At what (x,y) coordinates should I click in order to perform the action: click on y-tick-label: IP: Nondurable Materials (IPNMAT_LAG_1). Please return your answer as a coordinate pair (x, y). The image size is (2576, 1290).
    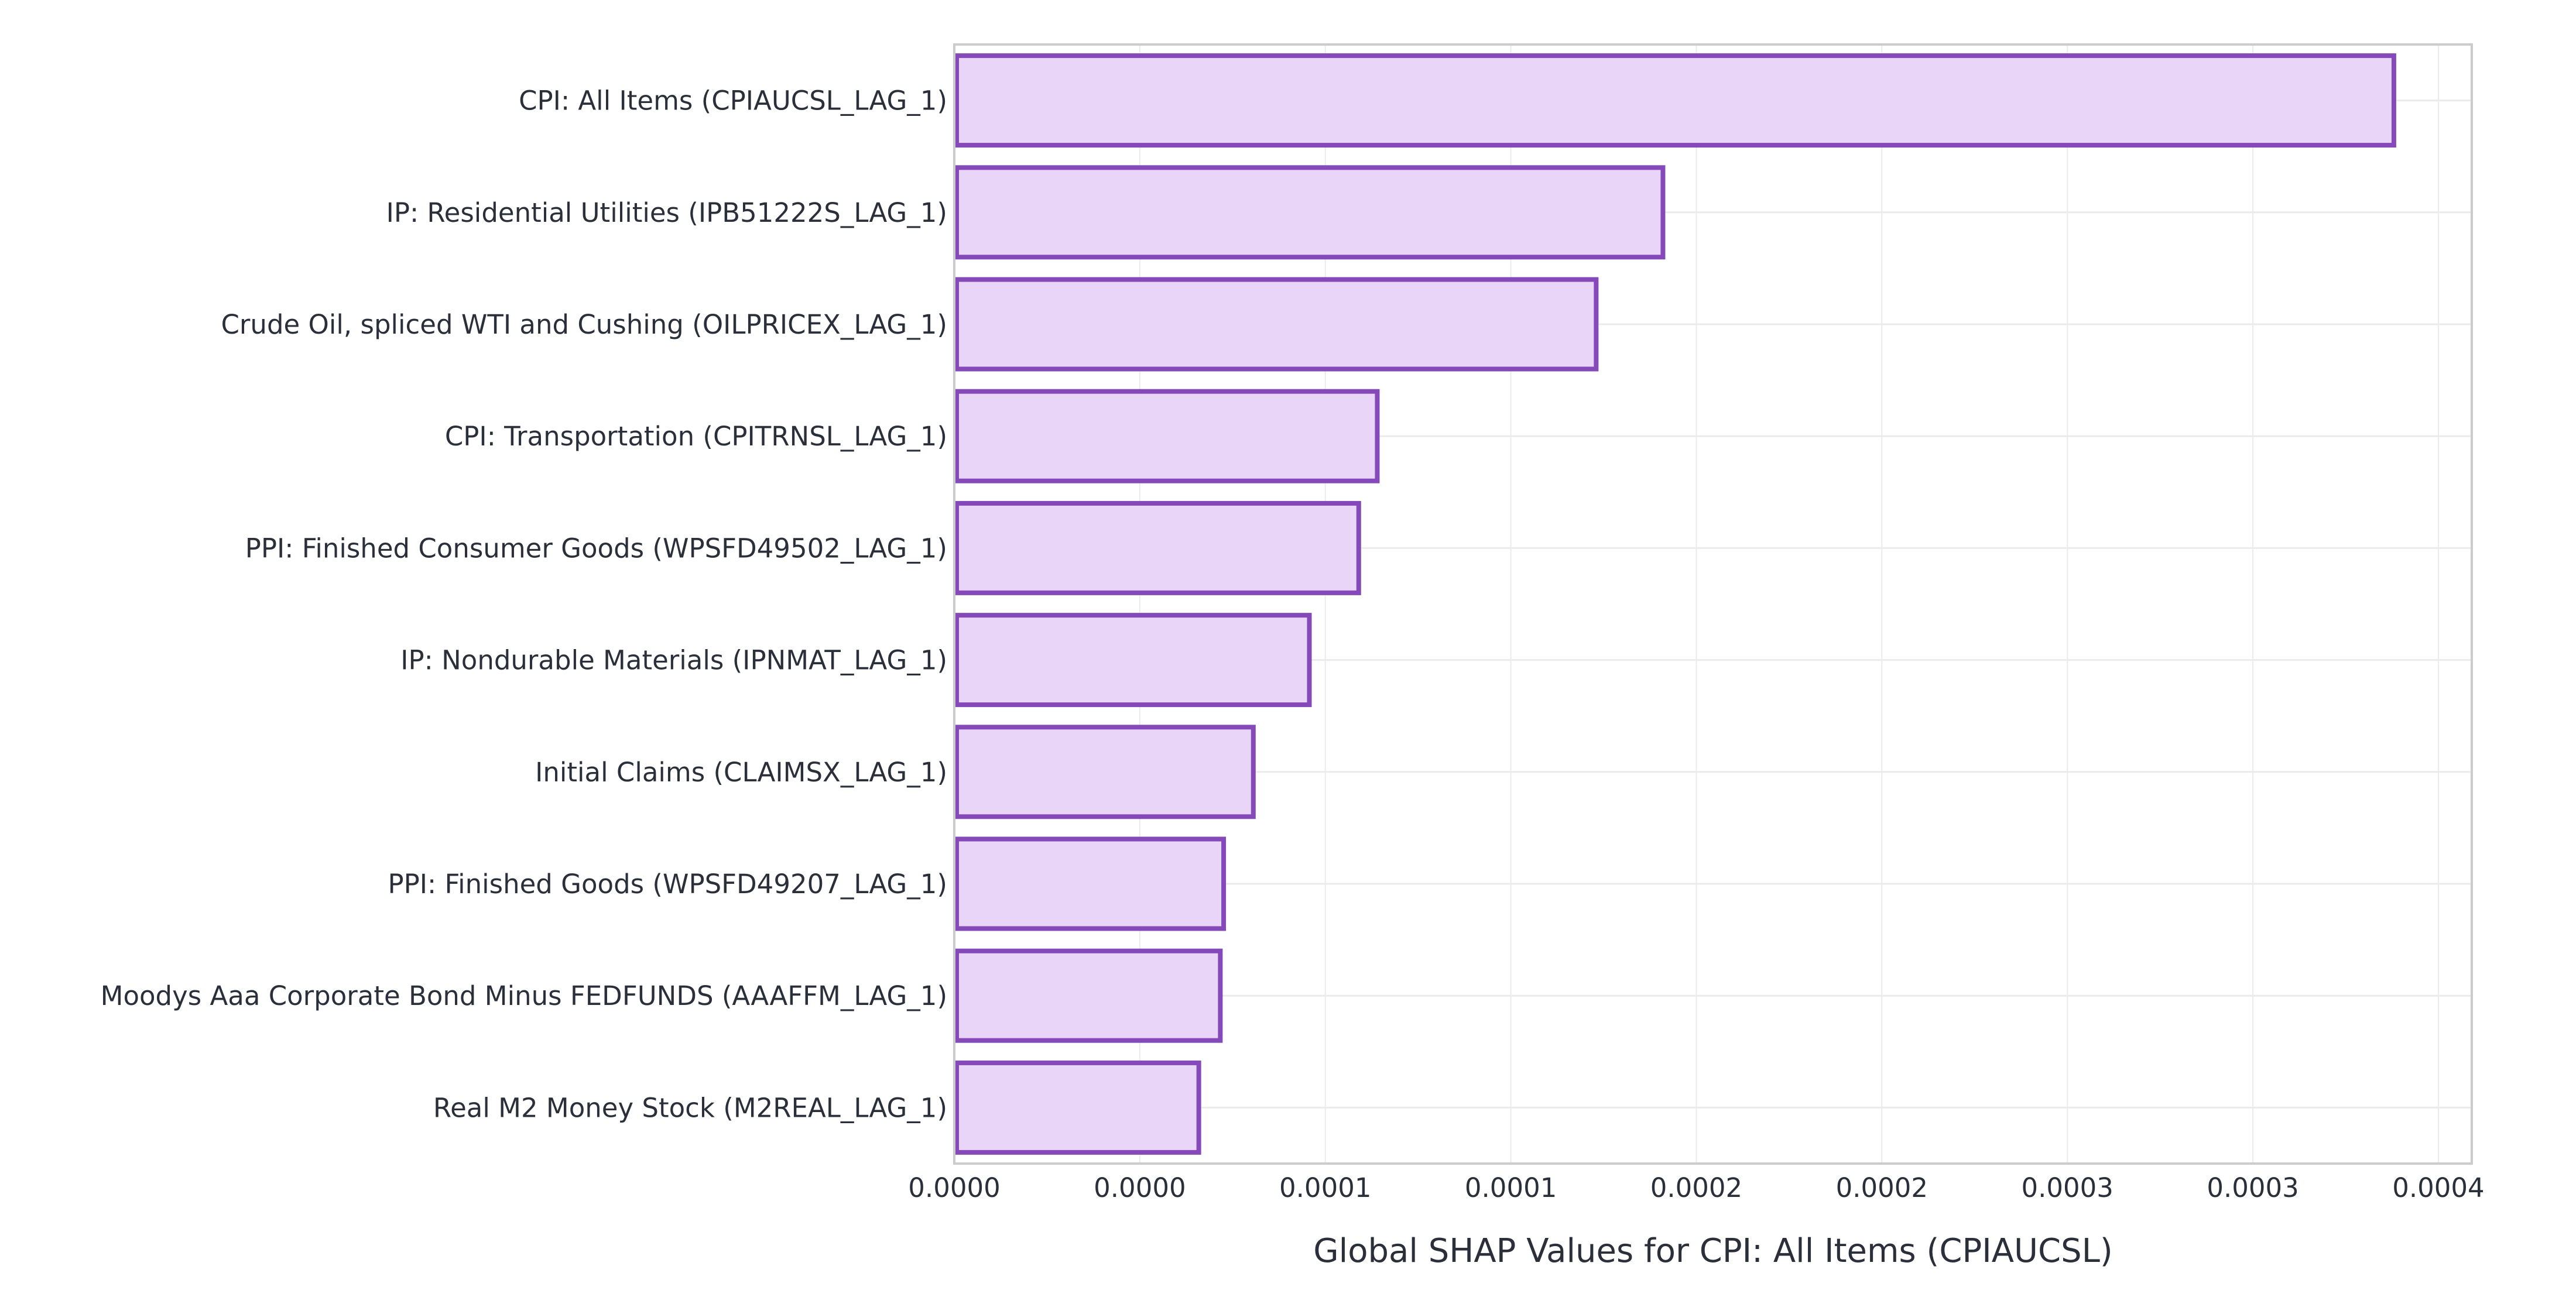
    Looking at the image, I should click on (673, 660).